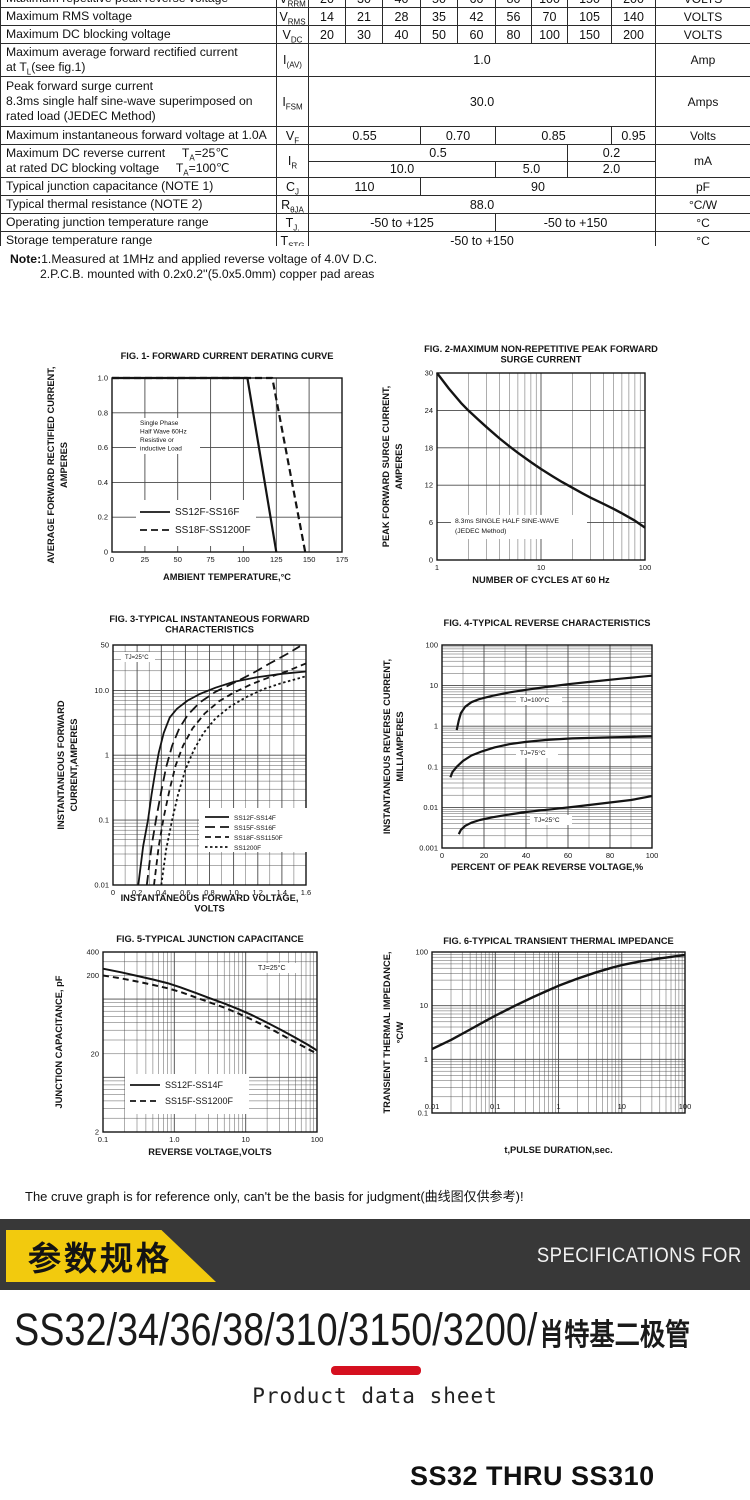  I want to click on y-tick-label: 18, so click(429, 447).